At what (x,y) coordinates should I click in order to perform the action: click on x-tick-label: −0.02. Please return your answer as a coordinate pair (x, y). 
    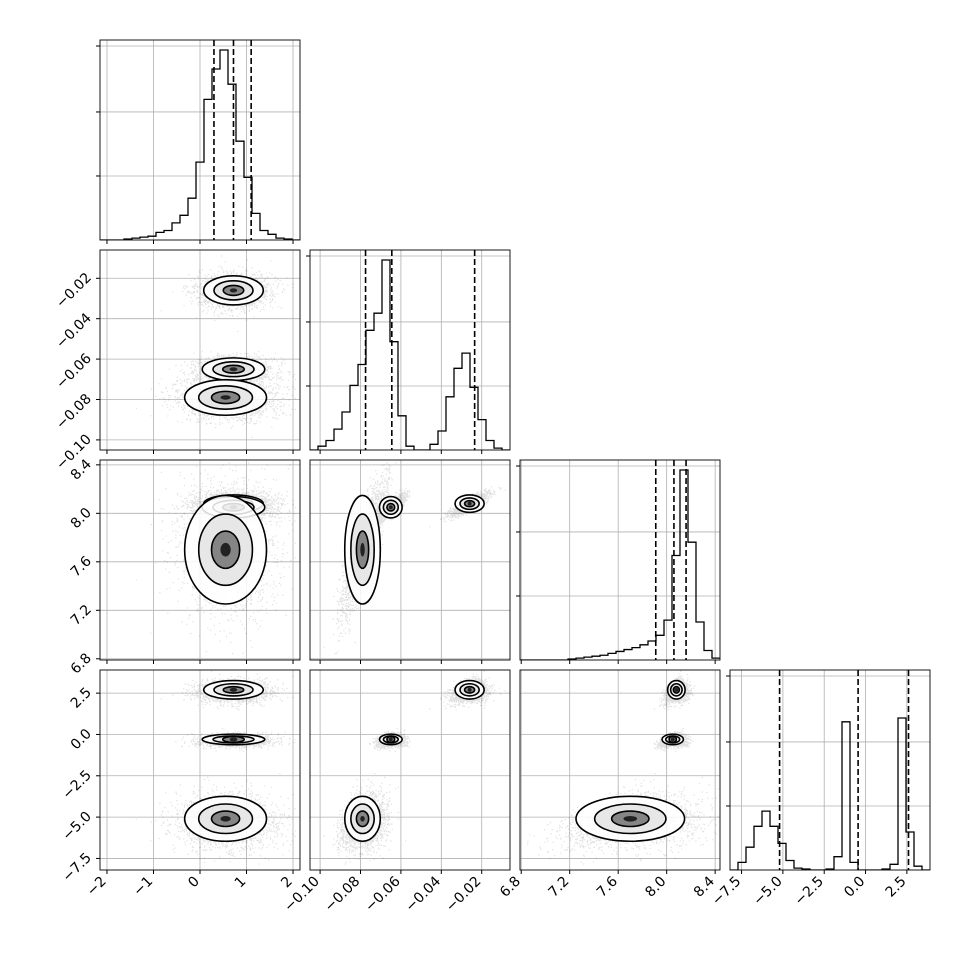
    Looking at the image, I should click on (464, 895).